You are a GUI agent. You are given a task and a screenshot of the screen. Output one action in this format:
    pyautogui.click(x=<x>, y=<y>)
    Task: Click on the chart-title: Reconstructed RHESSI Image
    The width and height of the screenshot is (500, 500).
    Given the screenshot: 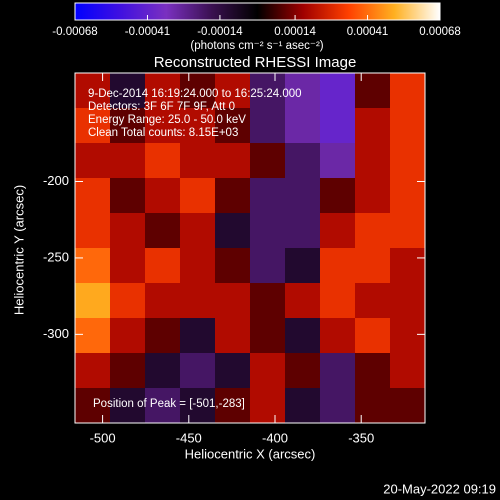 What is the action you would take?
    pyautogui.click(x=255, y=62)
    